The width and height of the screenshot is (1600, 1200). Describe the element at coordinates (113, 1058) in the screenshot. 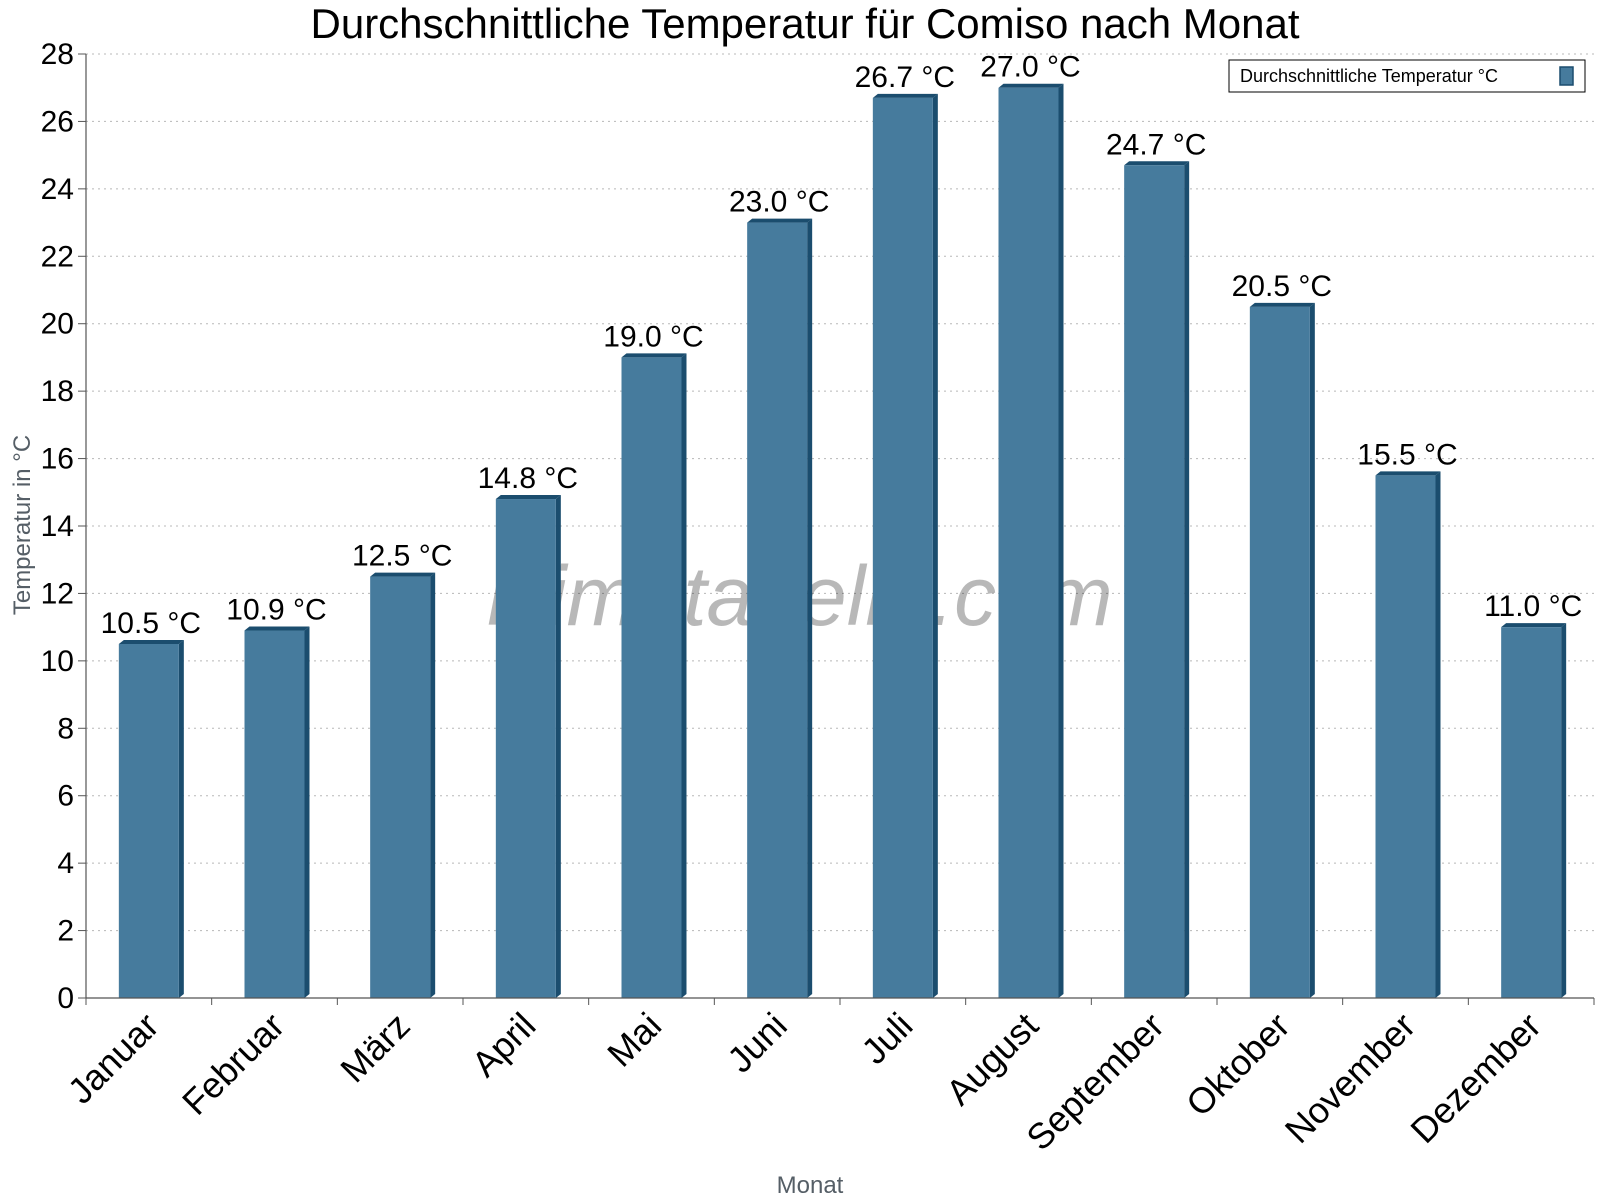

I see `x-tick-label: Januar` at that location.